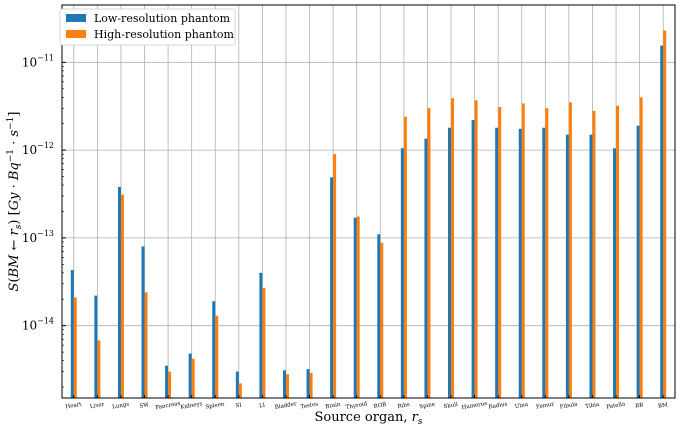 This screenshot has width=681, height=425. What do you see at coordinates (76, 18) in the screenshot?
I see `legend-swatch-low` at bounding box center [76, 18].